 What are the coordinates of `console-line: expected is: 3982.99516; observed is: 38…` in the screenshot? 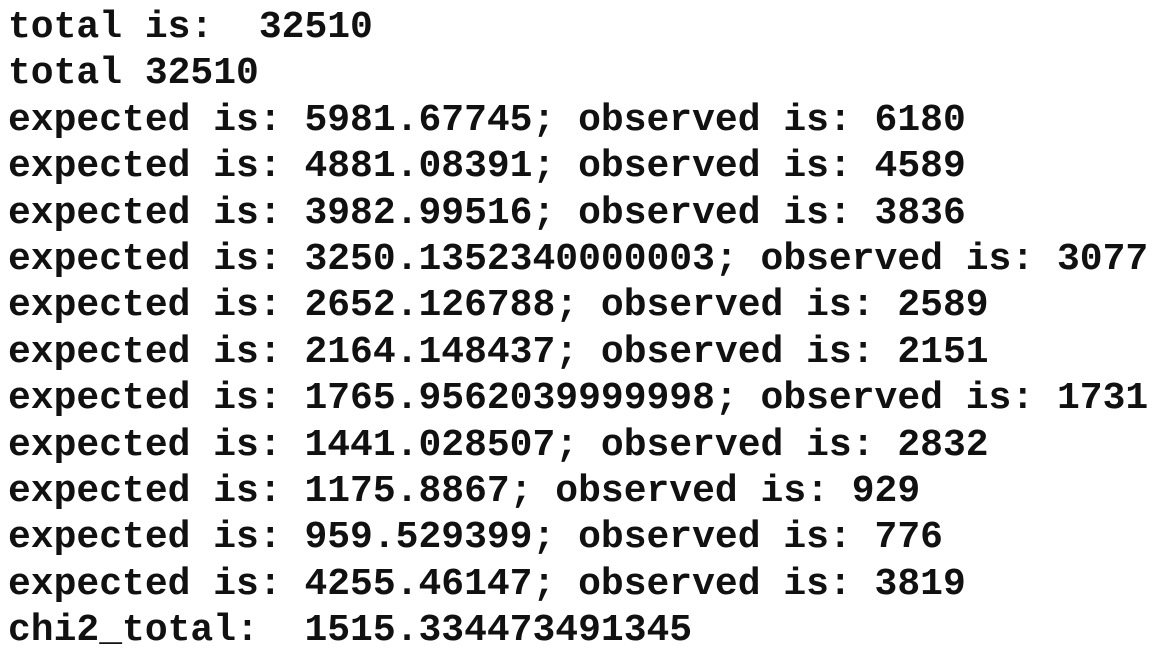 It's located at (487, 213).